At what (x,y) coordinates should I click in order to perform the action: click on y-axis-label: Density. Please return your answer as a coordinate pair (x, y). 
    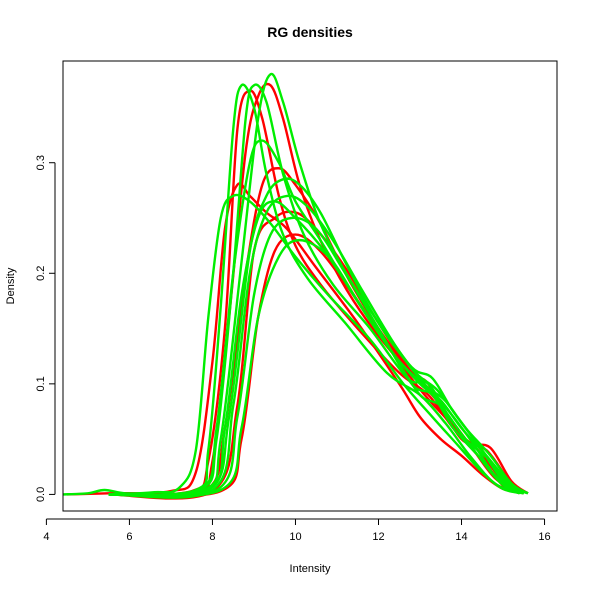
    Looking at the image, I should click on (11, 285).